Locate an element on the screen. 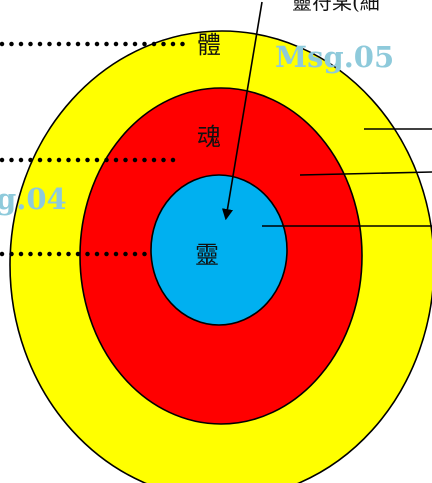 The image size is (432, 483). label-soul: 魂 is located at coordinates (209, 137).